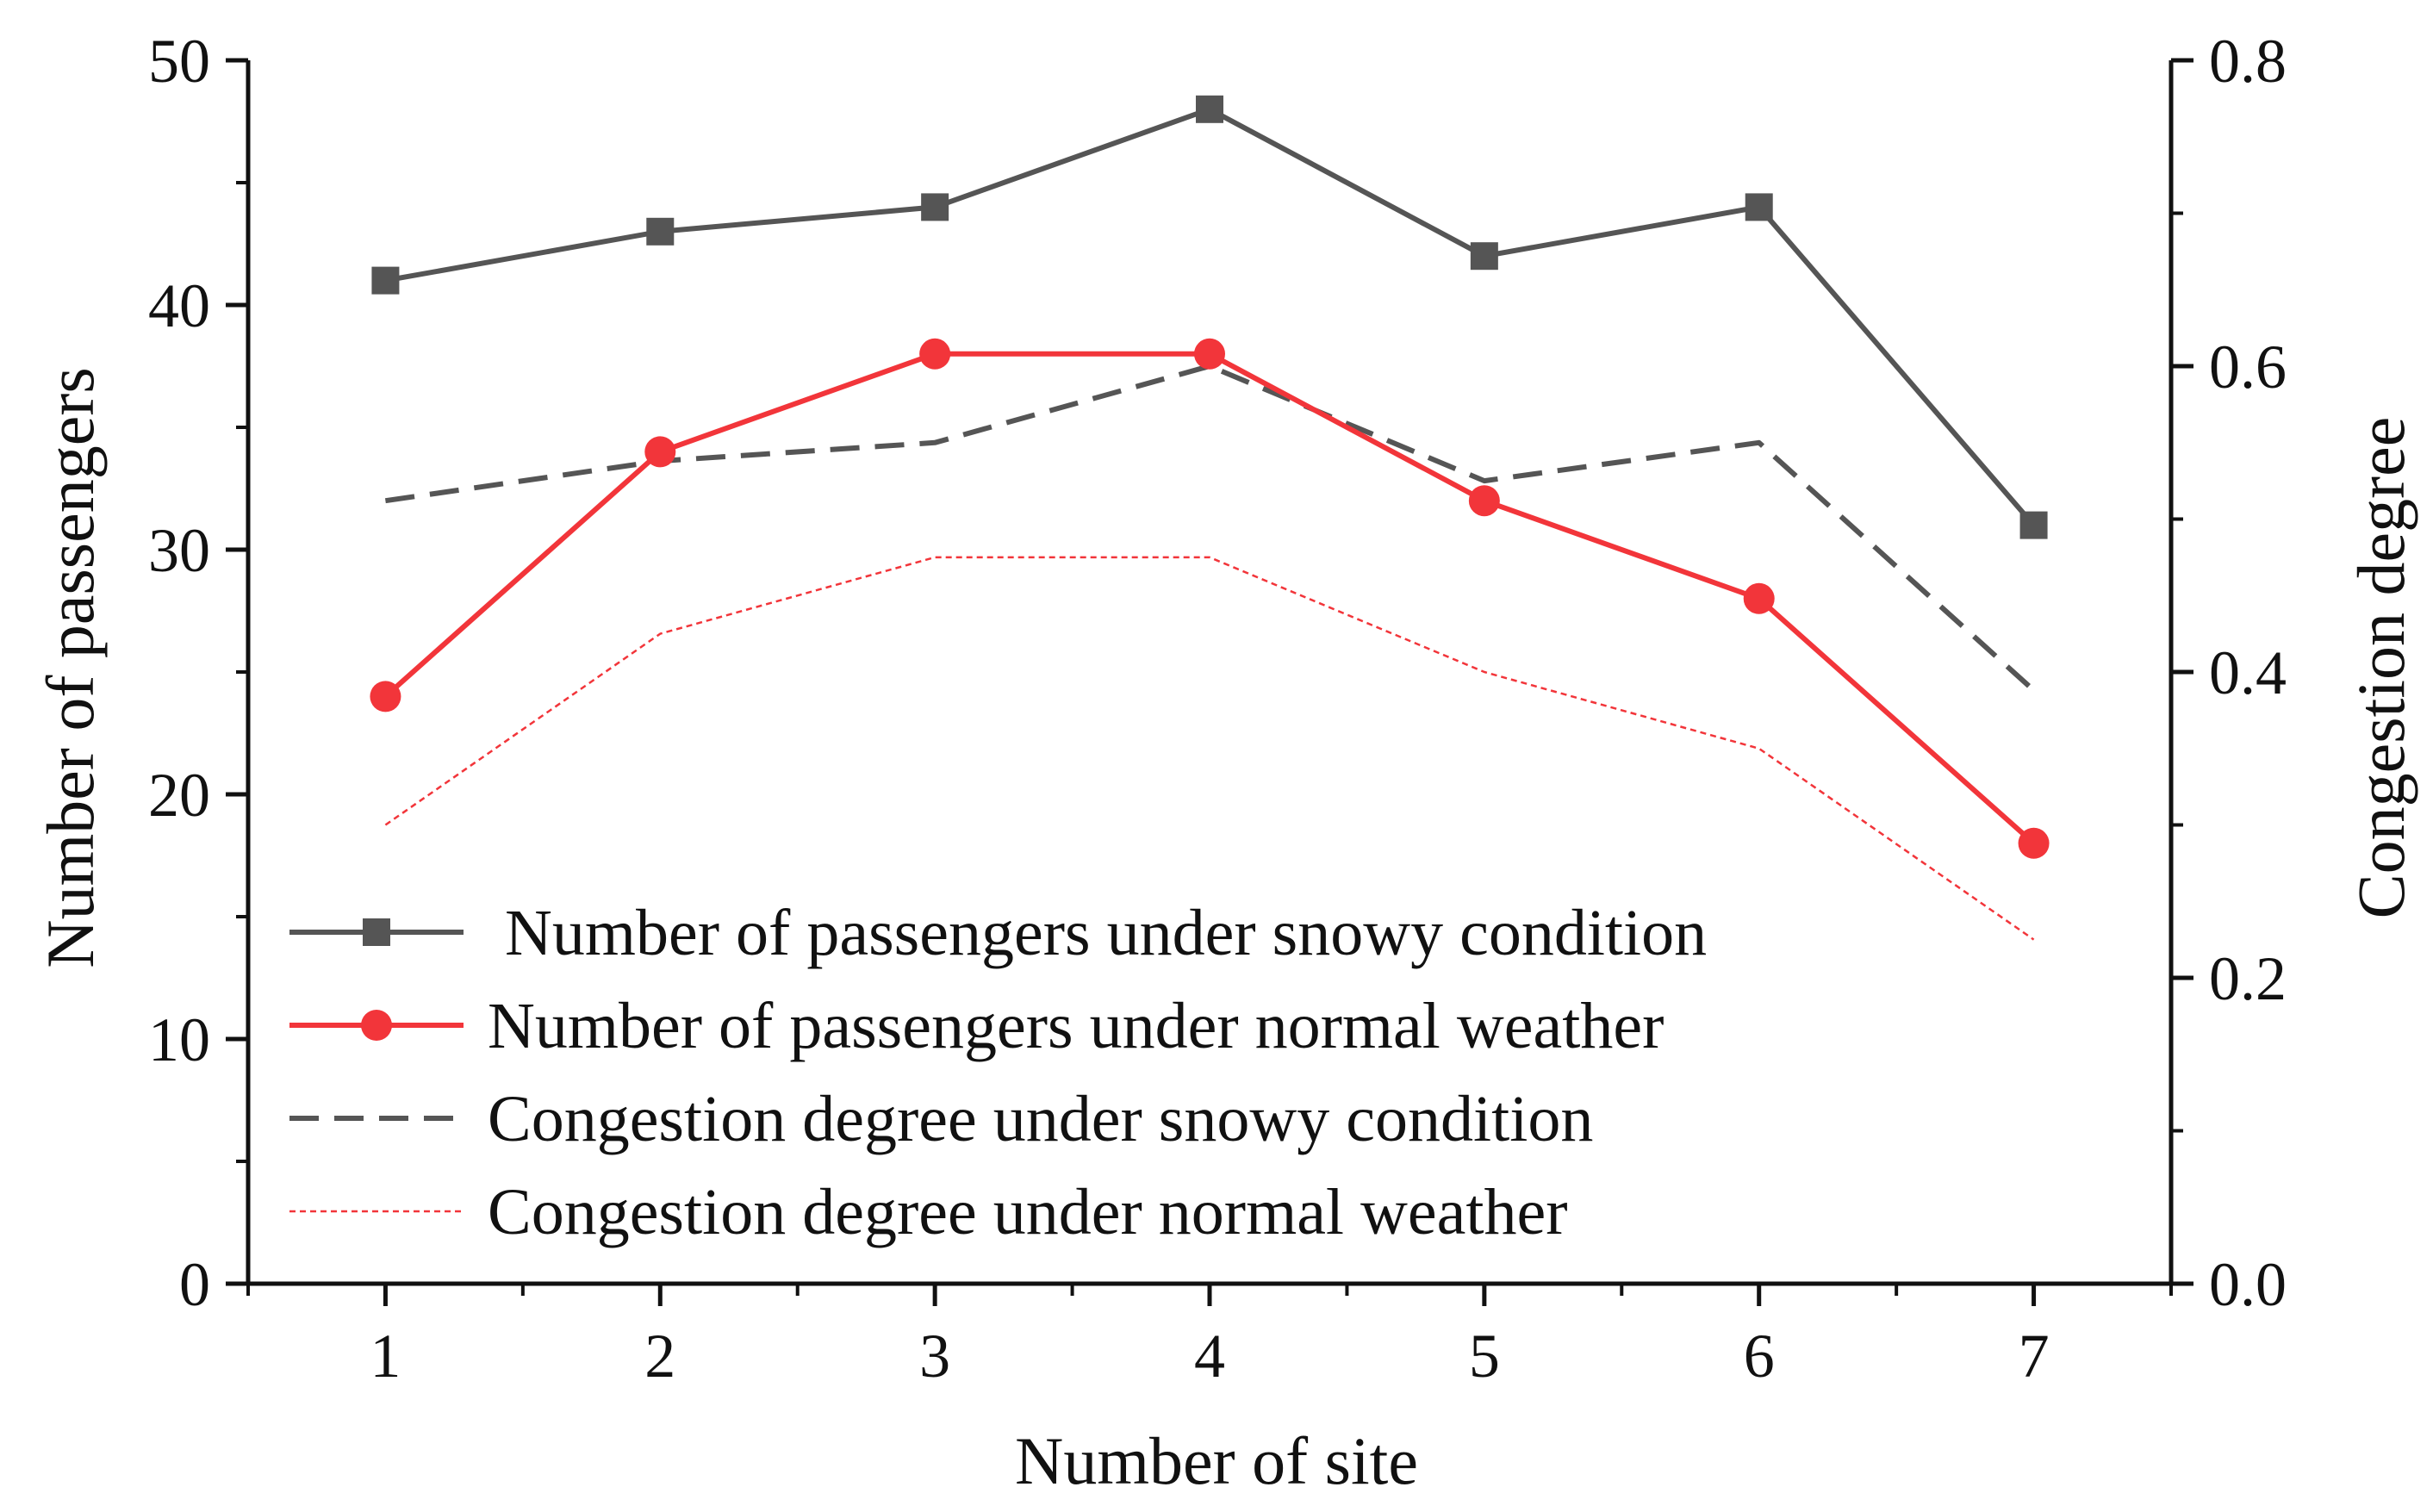  Describe the element at coordinates (179, 1039) in the screenshot. I see `y-tick-label: 10` at that location.